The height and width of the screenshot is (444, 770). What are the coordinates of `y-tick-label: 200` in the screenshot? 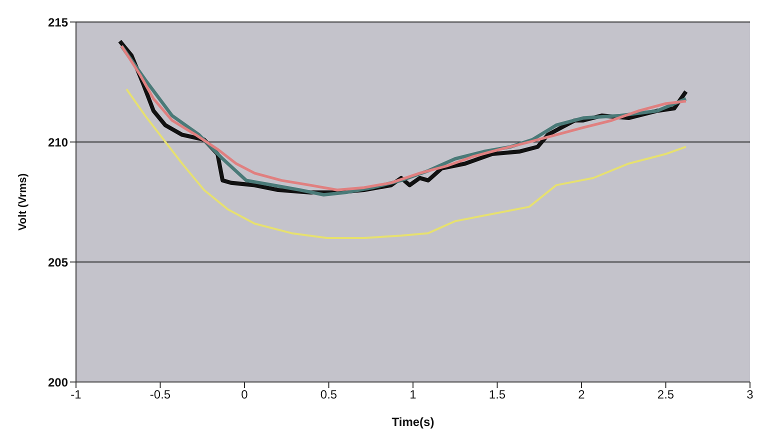 It's located at (58, 382).